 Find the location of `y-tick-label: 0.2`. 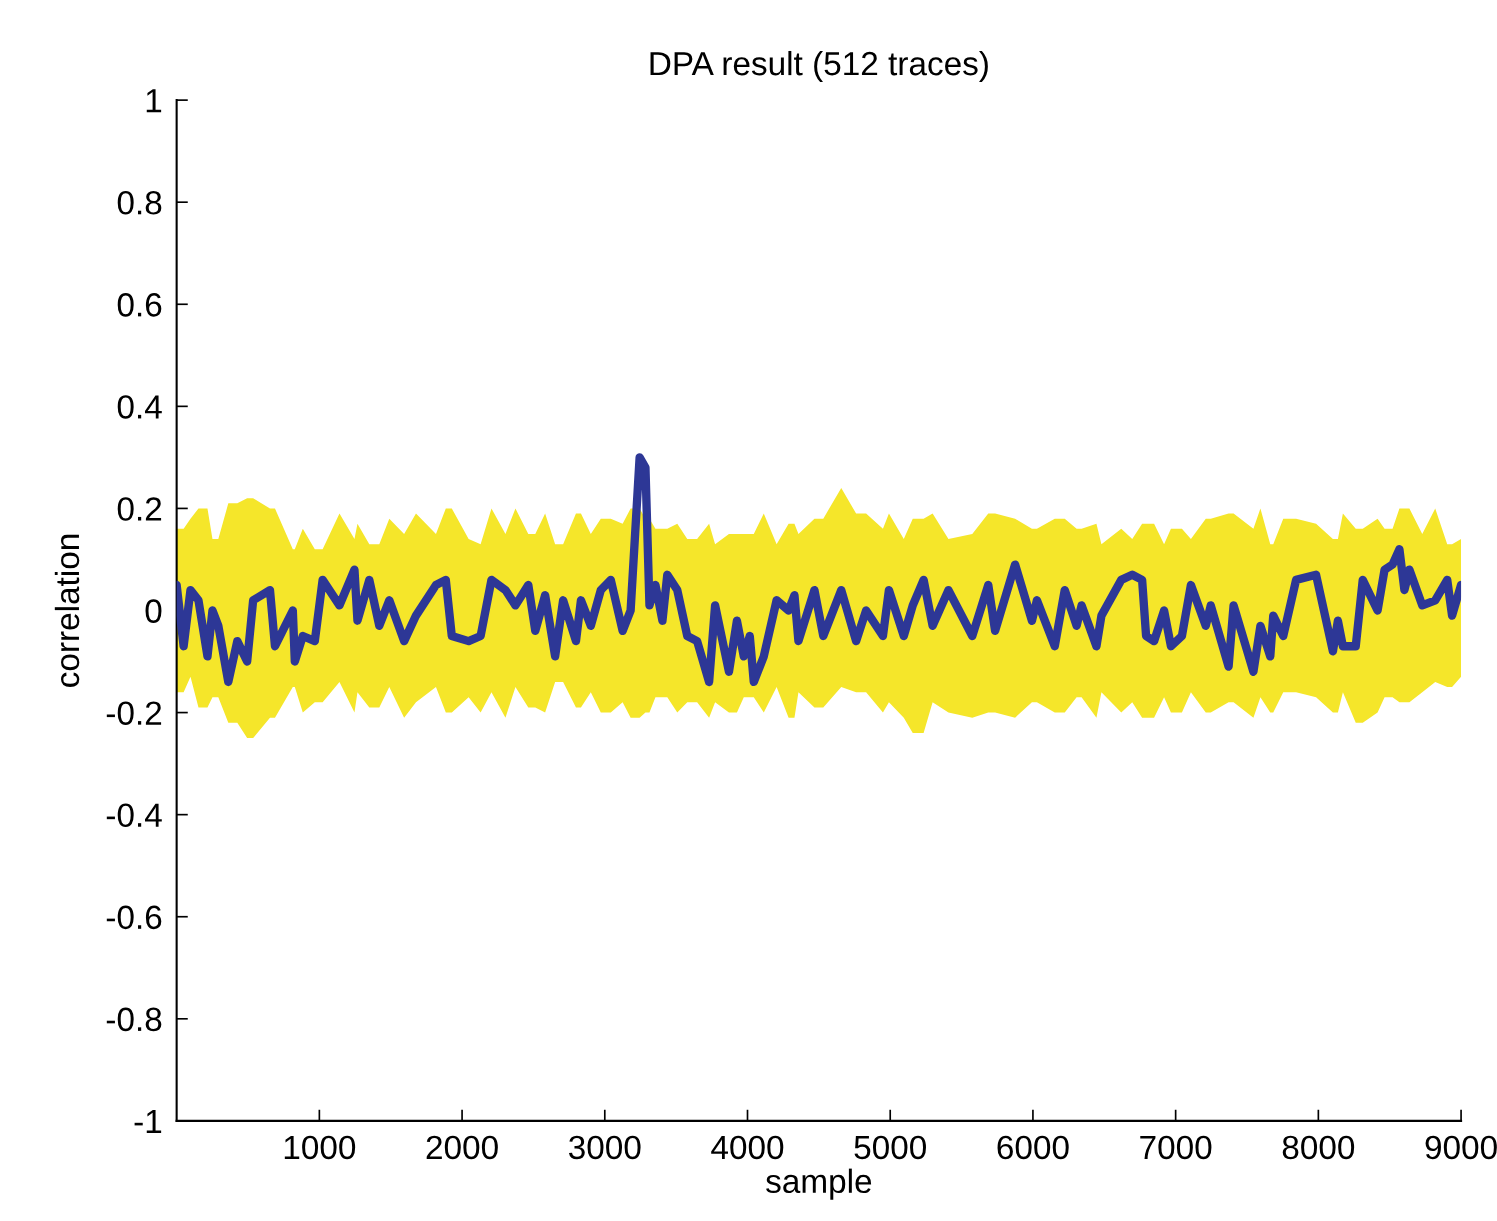

y-tick-label: 0.2 is located at coordinates (139, 509).